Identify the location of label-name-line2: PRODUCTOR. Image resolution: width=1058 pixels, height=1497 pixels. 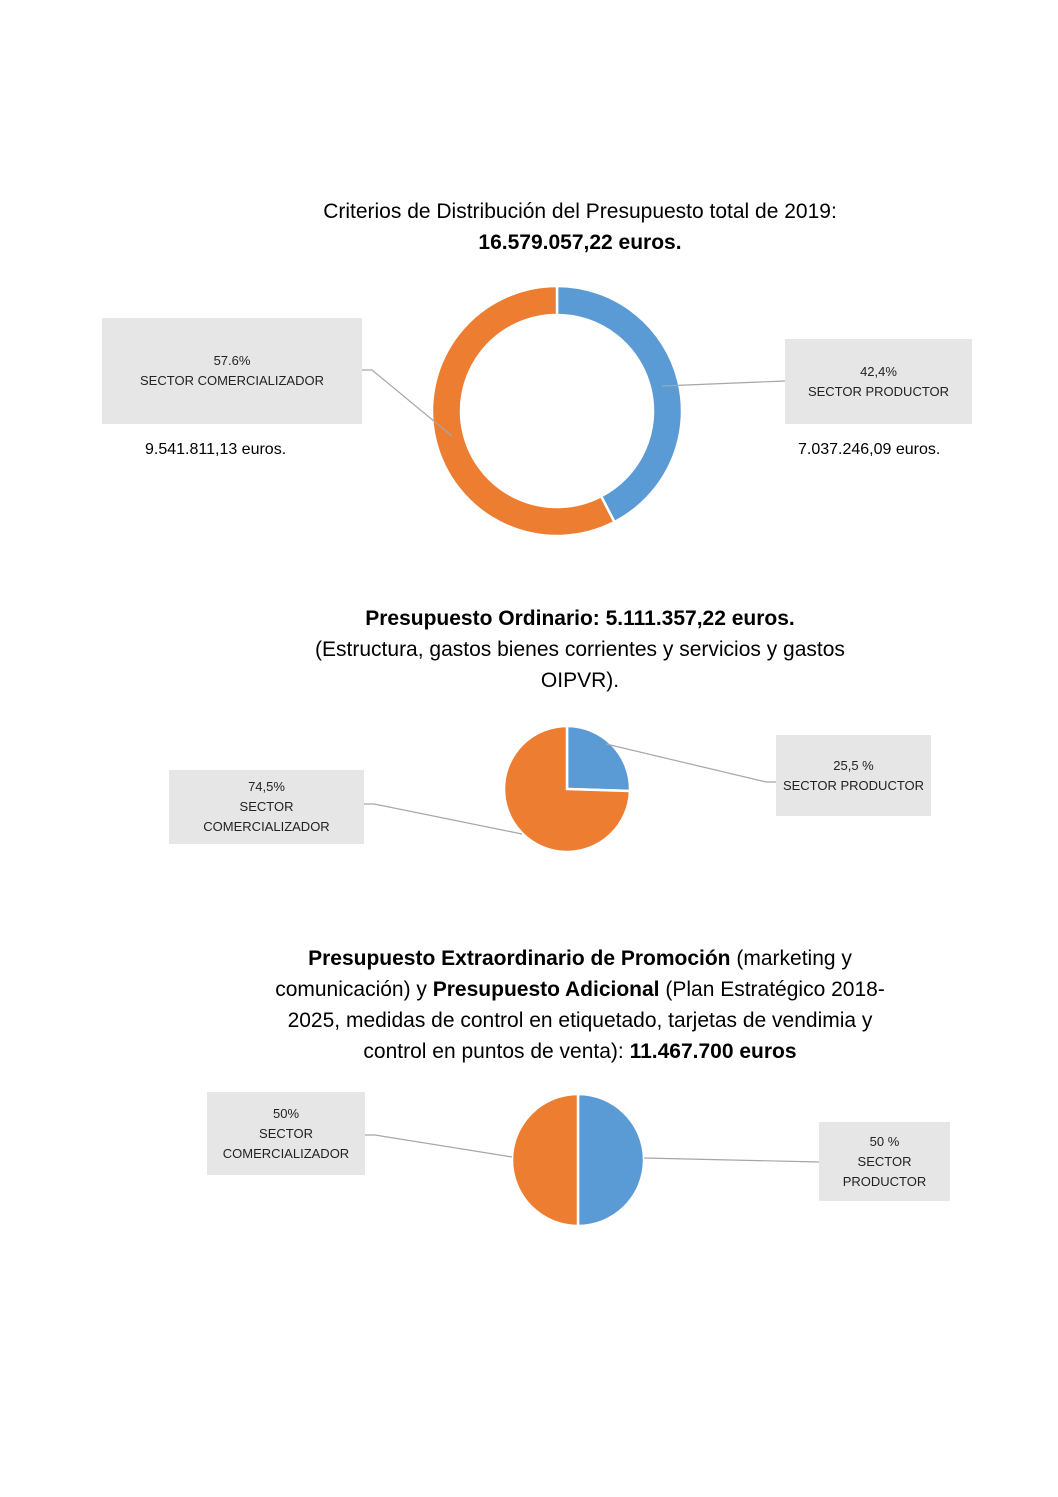
(884, 1181).